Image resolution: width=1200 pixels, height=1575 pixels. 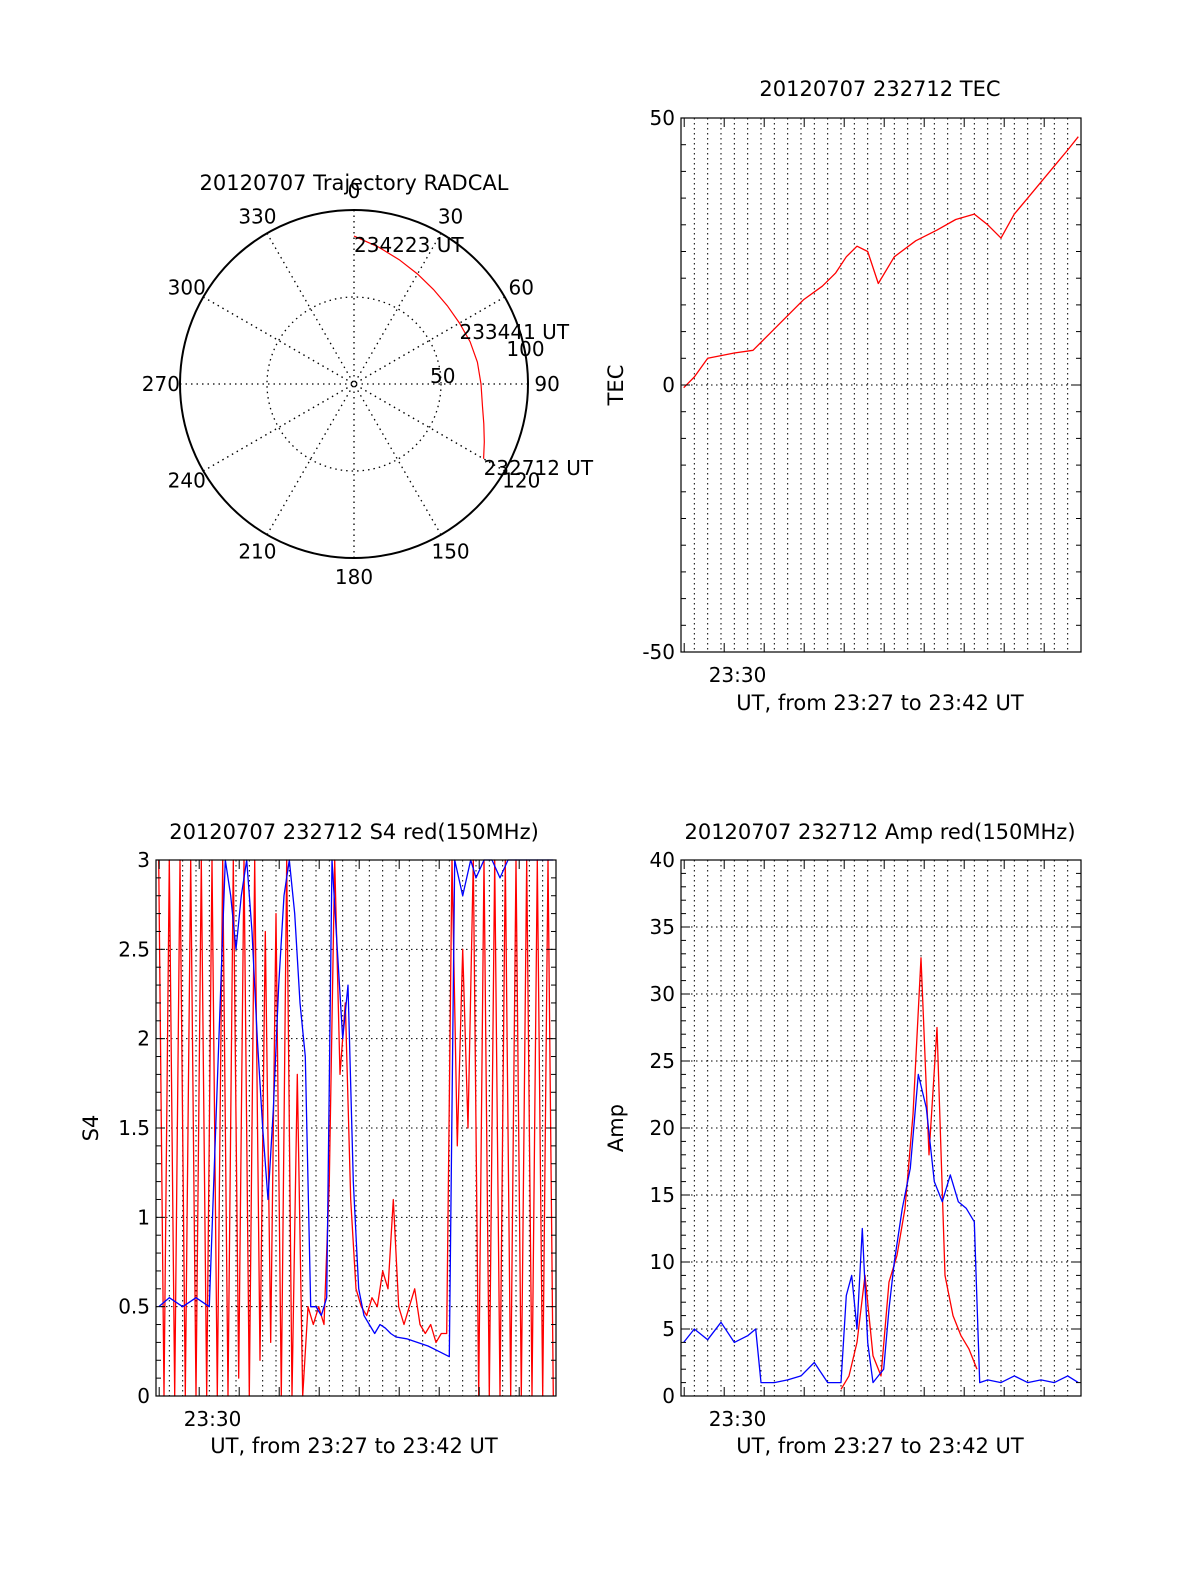 I want to click on polar-trajectory, so click(x=419, y=347).